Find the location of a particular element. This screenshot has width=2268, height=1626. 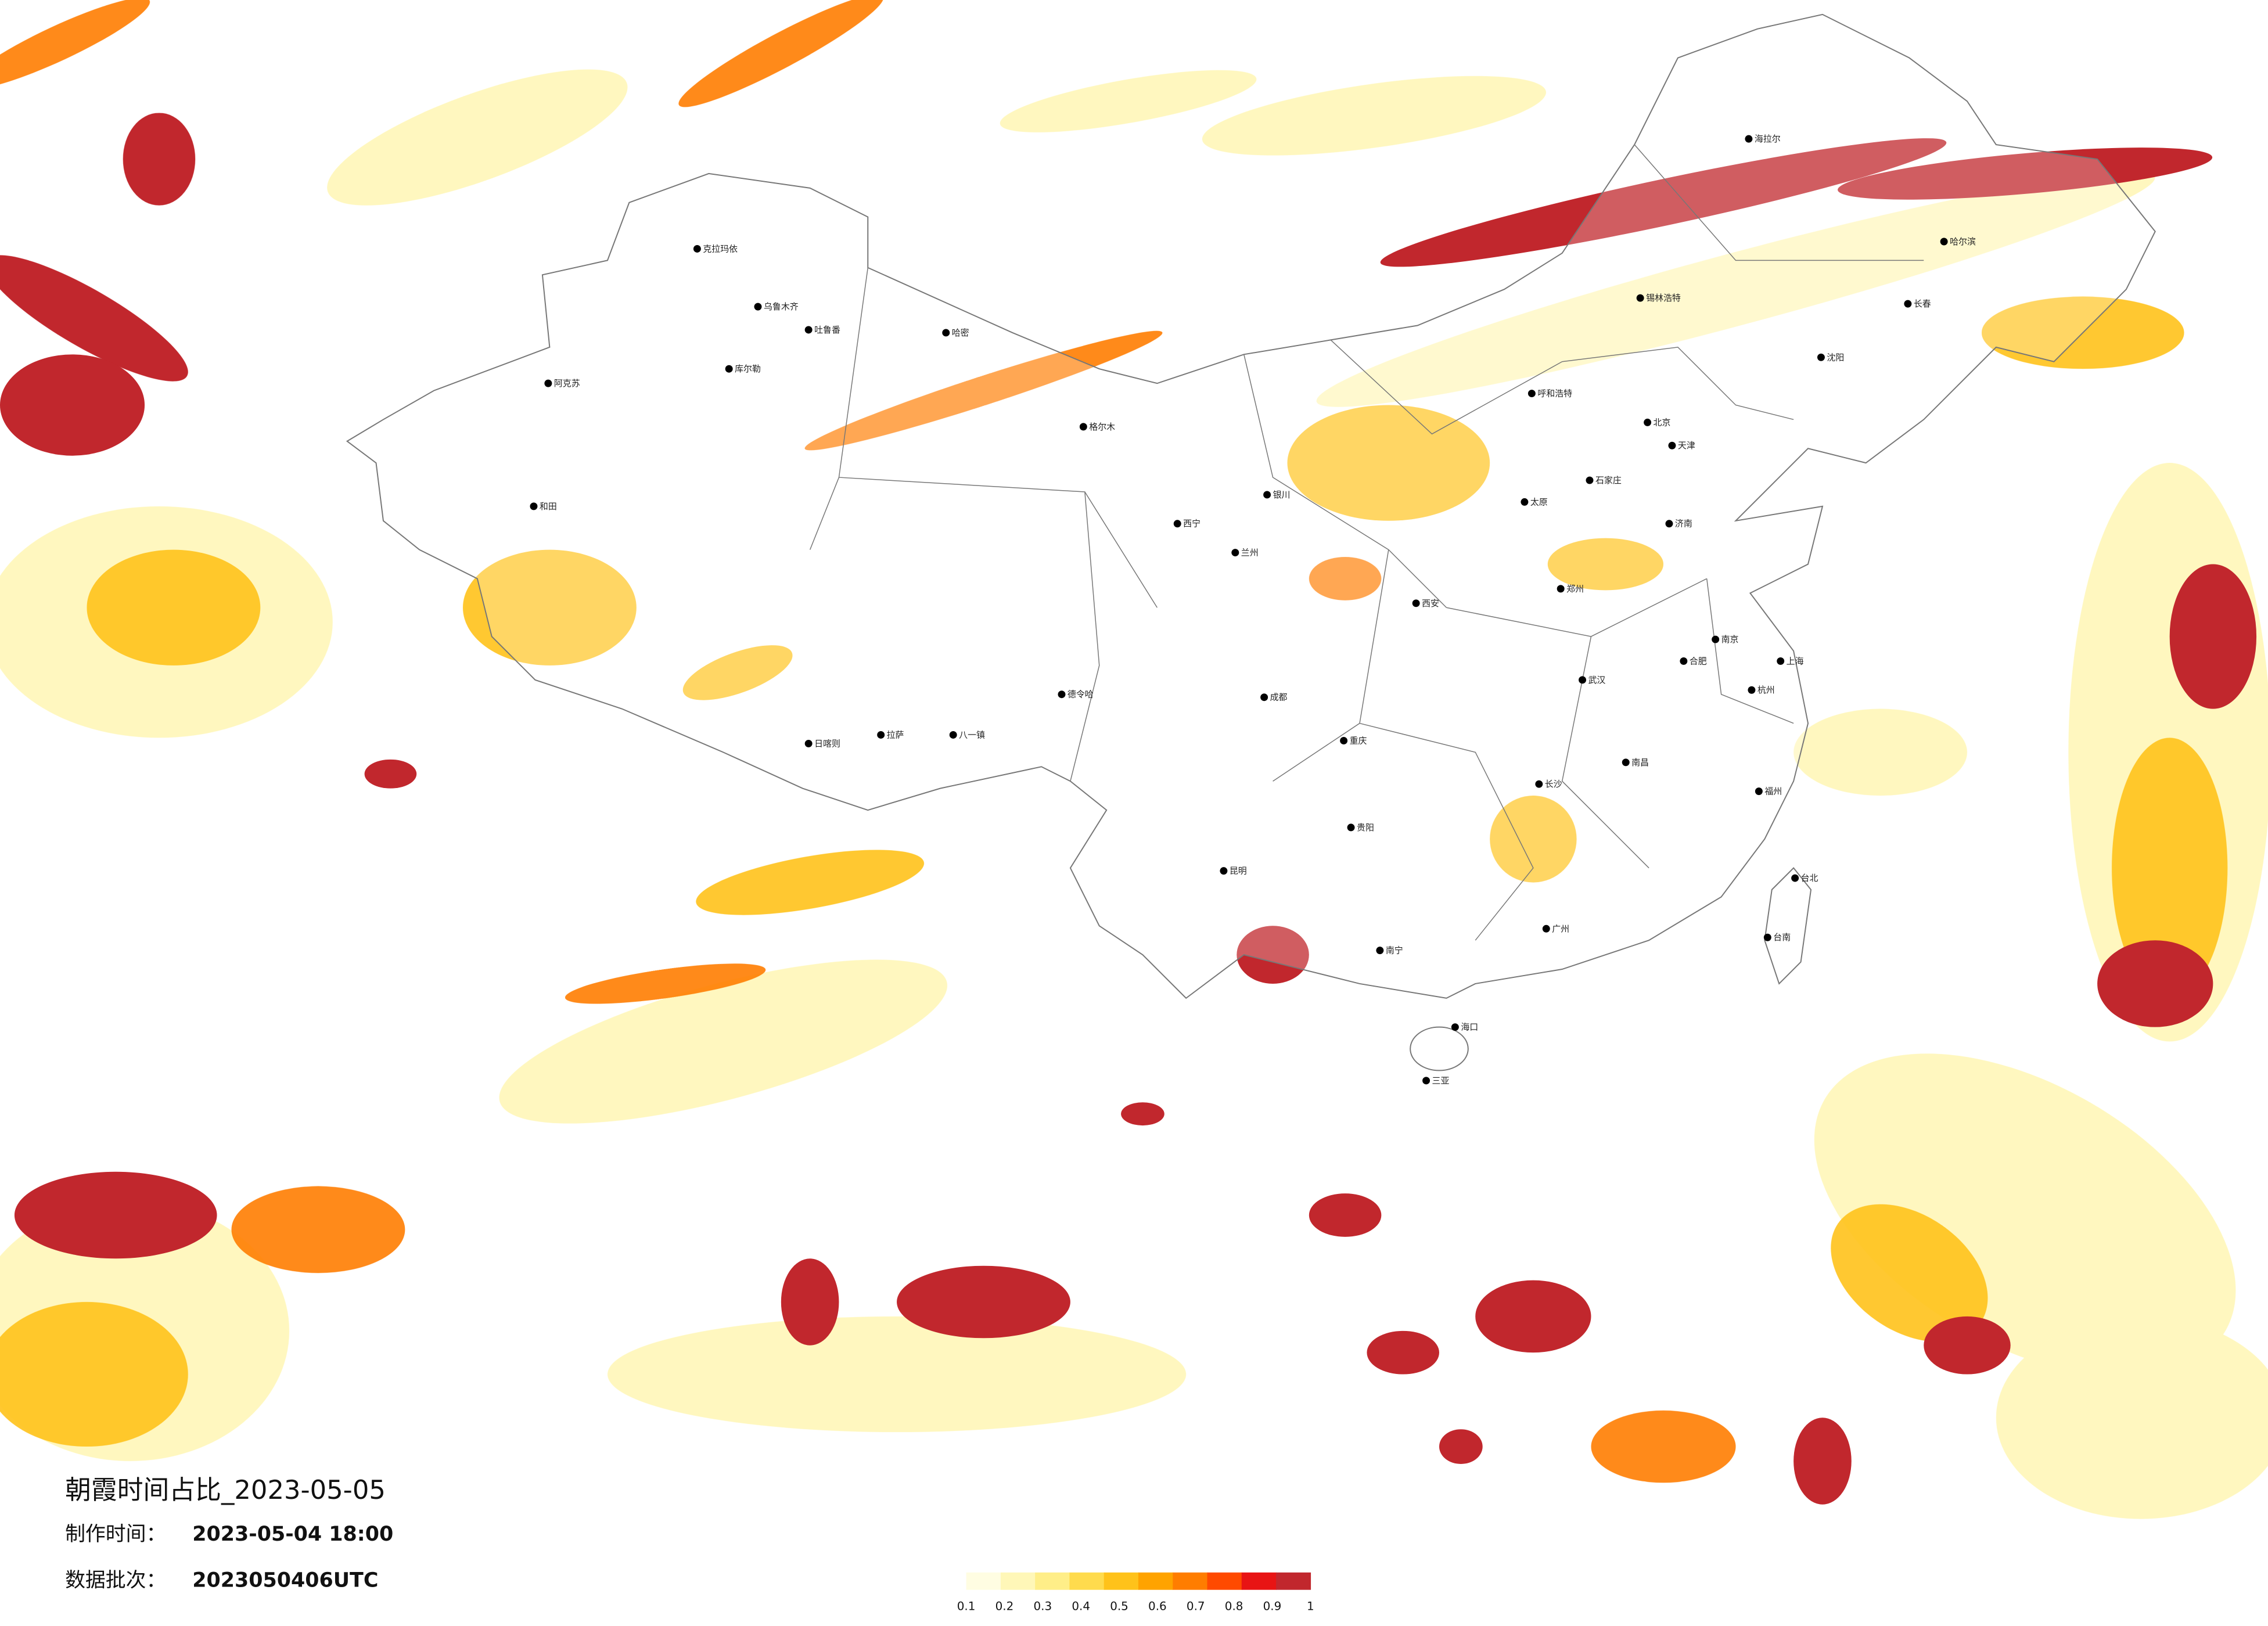

city-label: 西宁 is located at coordinates (1192, 524).